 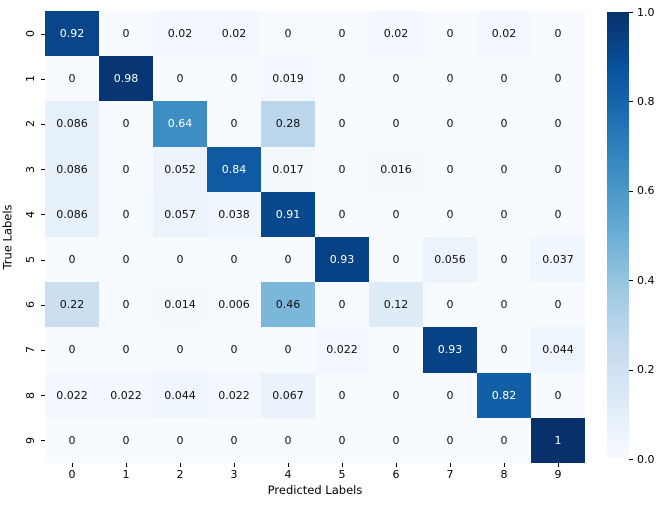 What do you see at coordinates (504, 350) in the screenshot?
I see `heatmap-cell-r7c8: 0` at bounding box center [504, 350].